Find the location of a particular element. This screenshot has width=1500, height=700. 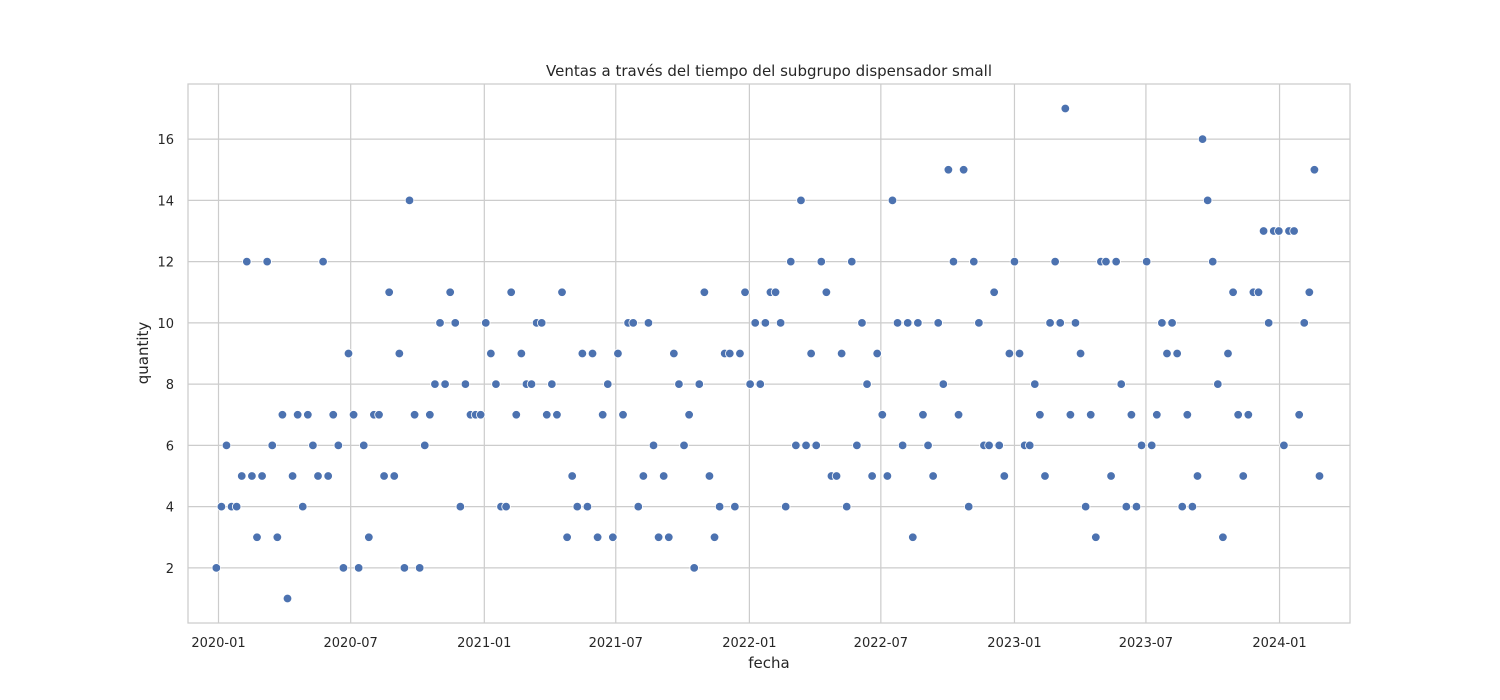

y-tick-label: 16 is located at coordinates (165, 140).